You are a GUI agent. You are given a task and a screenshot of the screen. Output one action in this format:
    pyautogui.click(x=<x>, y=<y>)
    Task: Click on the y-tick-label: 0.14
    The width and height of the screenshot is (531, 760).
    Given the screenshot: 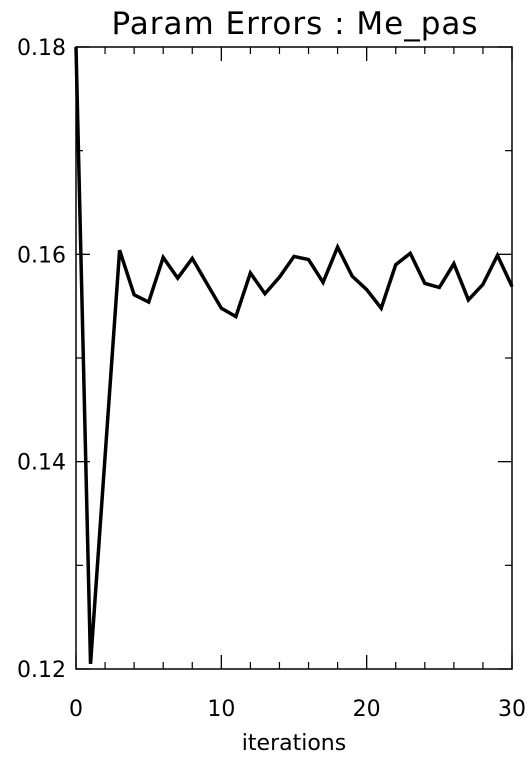 What is the action you would take?
    pyautogui.click(x=41, y=463)
    